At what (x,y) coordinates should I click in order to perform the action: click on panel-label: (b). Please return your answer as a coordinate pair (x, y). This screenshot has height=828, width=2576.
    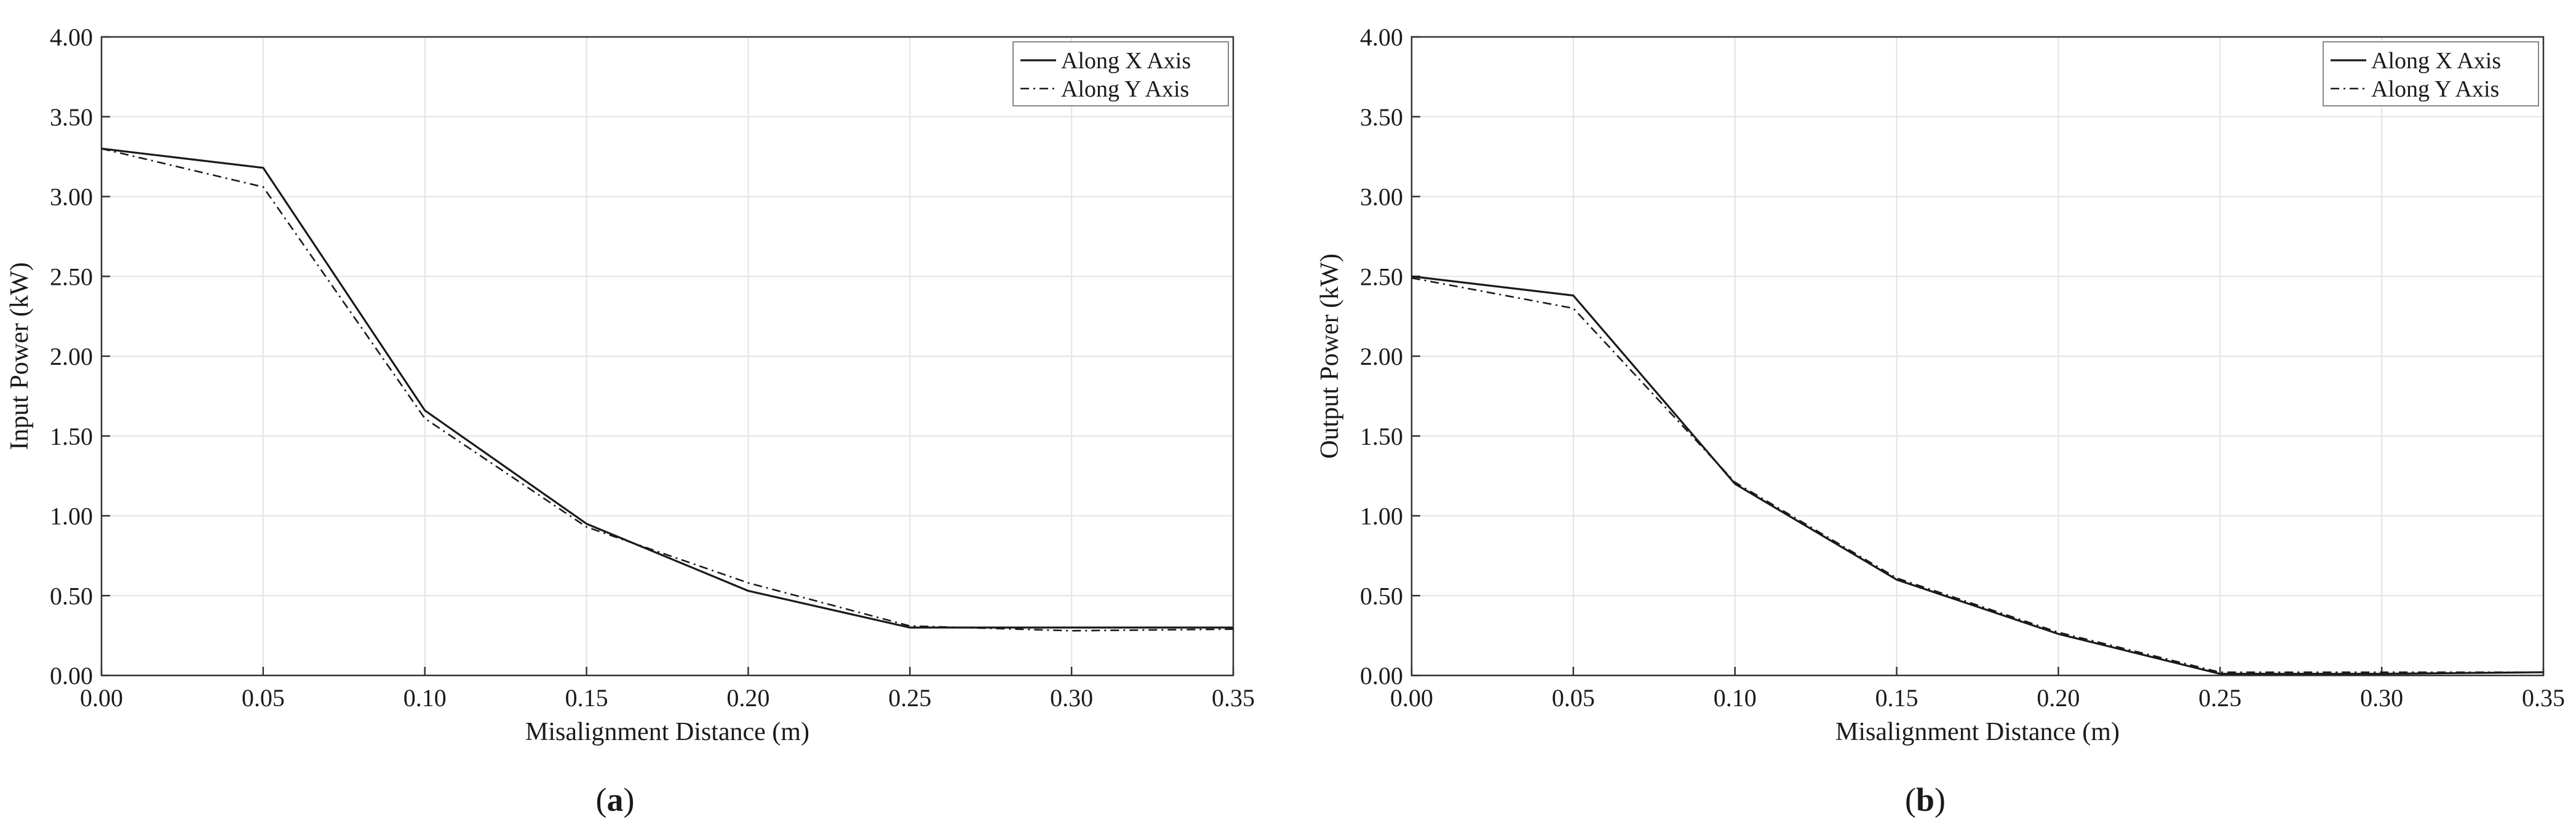
    Looking at the image, I should click on (1925, 799).